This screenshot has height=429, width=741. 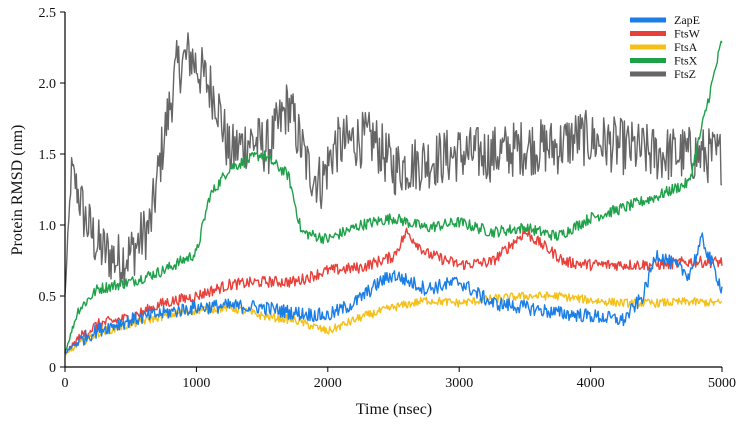 What do you see at coordinates (48, 297) in the screenshot?
I see `y-tick-label: 0.5` at bounding box center [48, 297].